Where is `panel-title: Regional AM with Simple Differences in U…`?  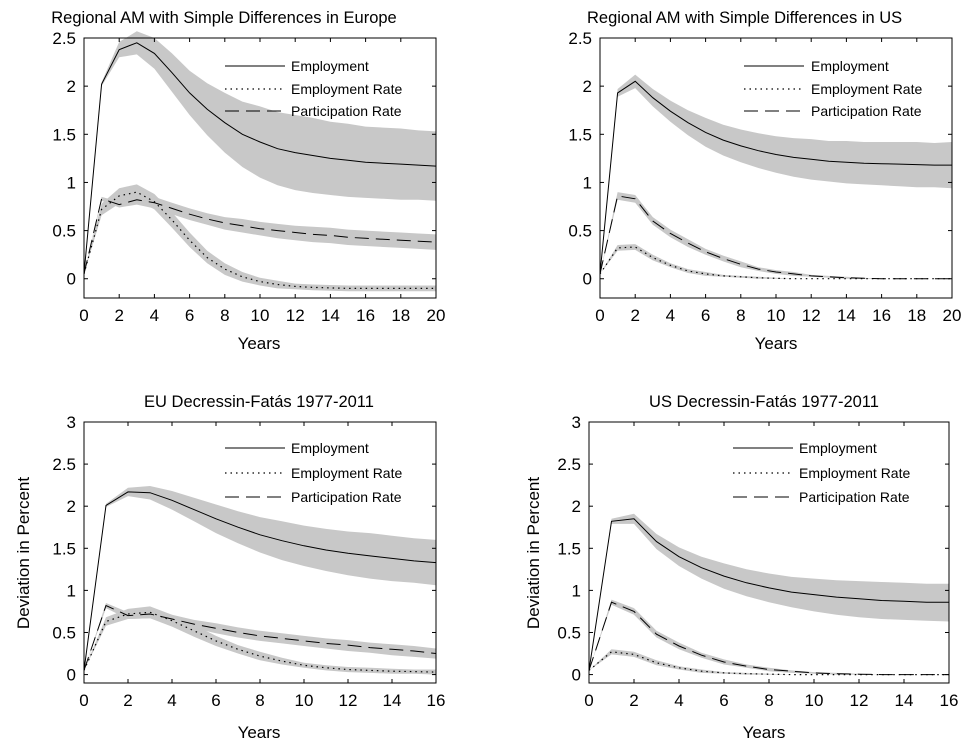
panel-title: Regional AM with Simple Differences in U… is located at coordinates (744, 18).